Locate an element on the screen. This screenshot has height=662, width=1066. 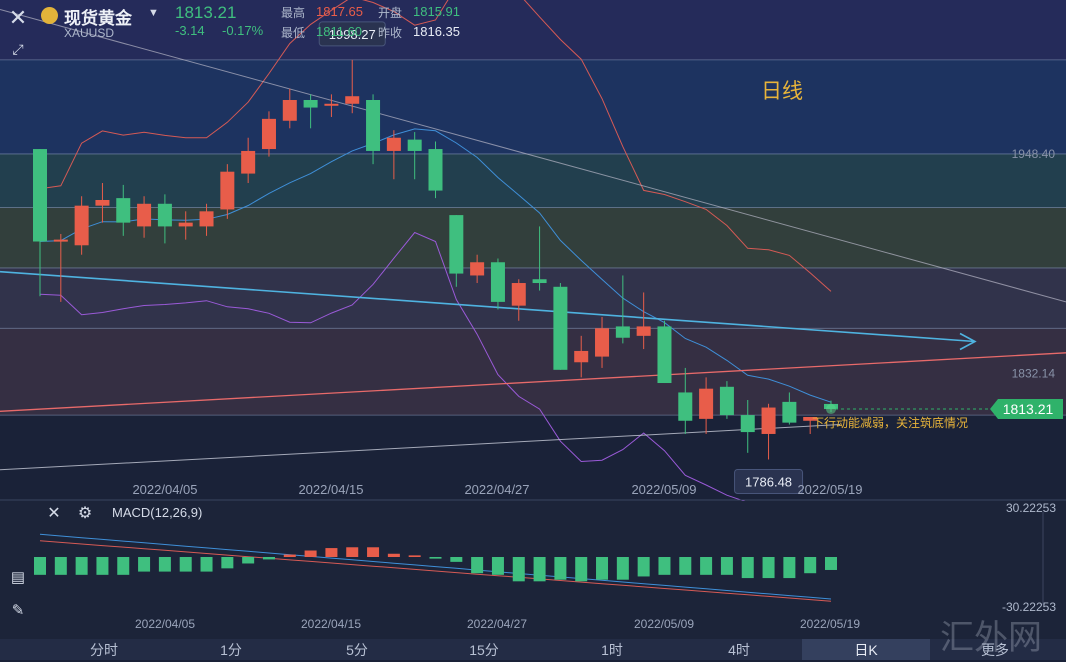
tab-5min: 5分 is located at coordinates (357, 650).